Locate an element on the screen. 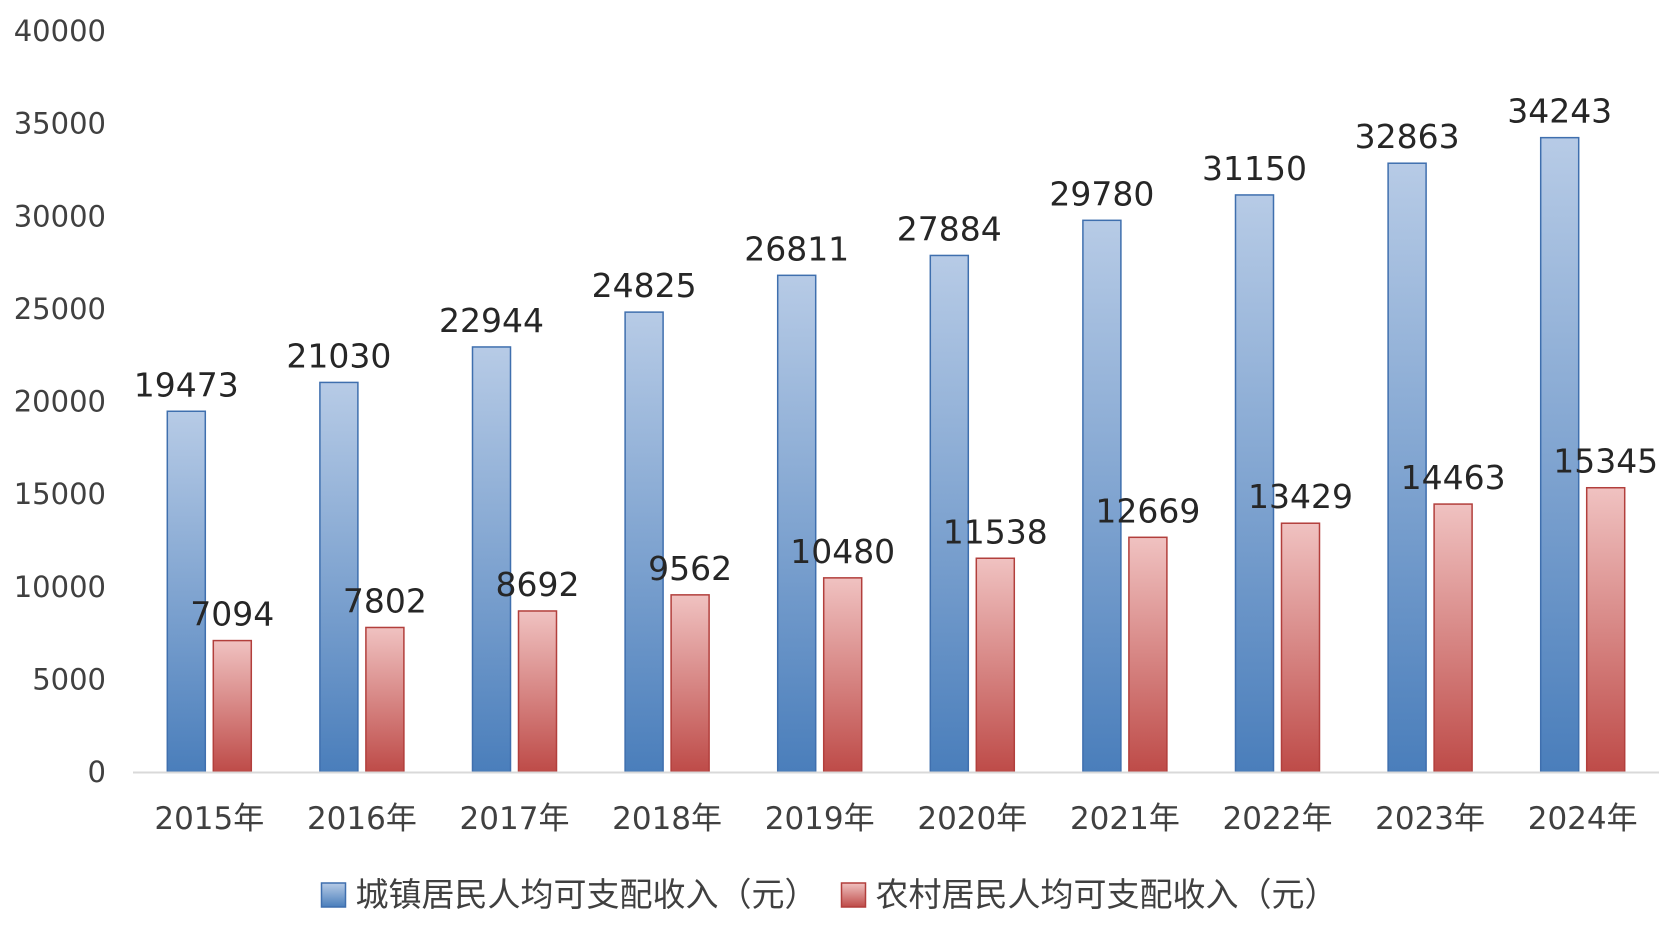 The image size is (1659, 931). data-label: 22944 is located at coordinates (491, 320).